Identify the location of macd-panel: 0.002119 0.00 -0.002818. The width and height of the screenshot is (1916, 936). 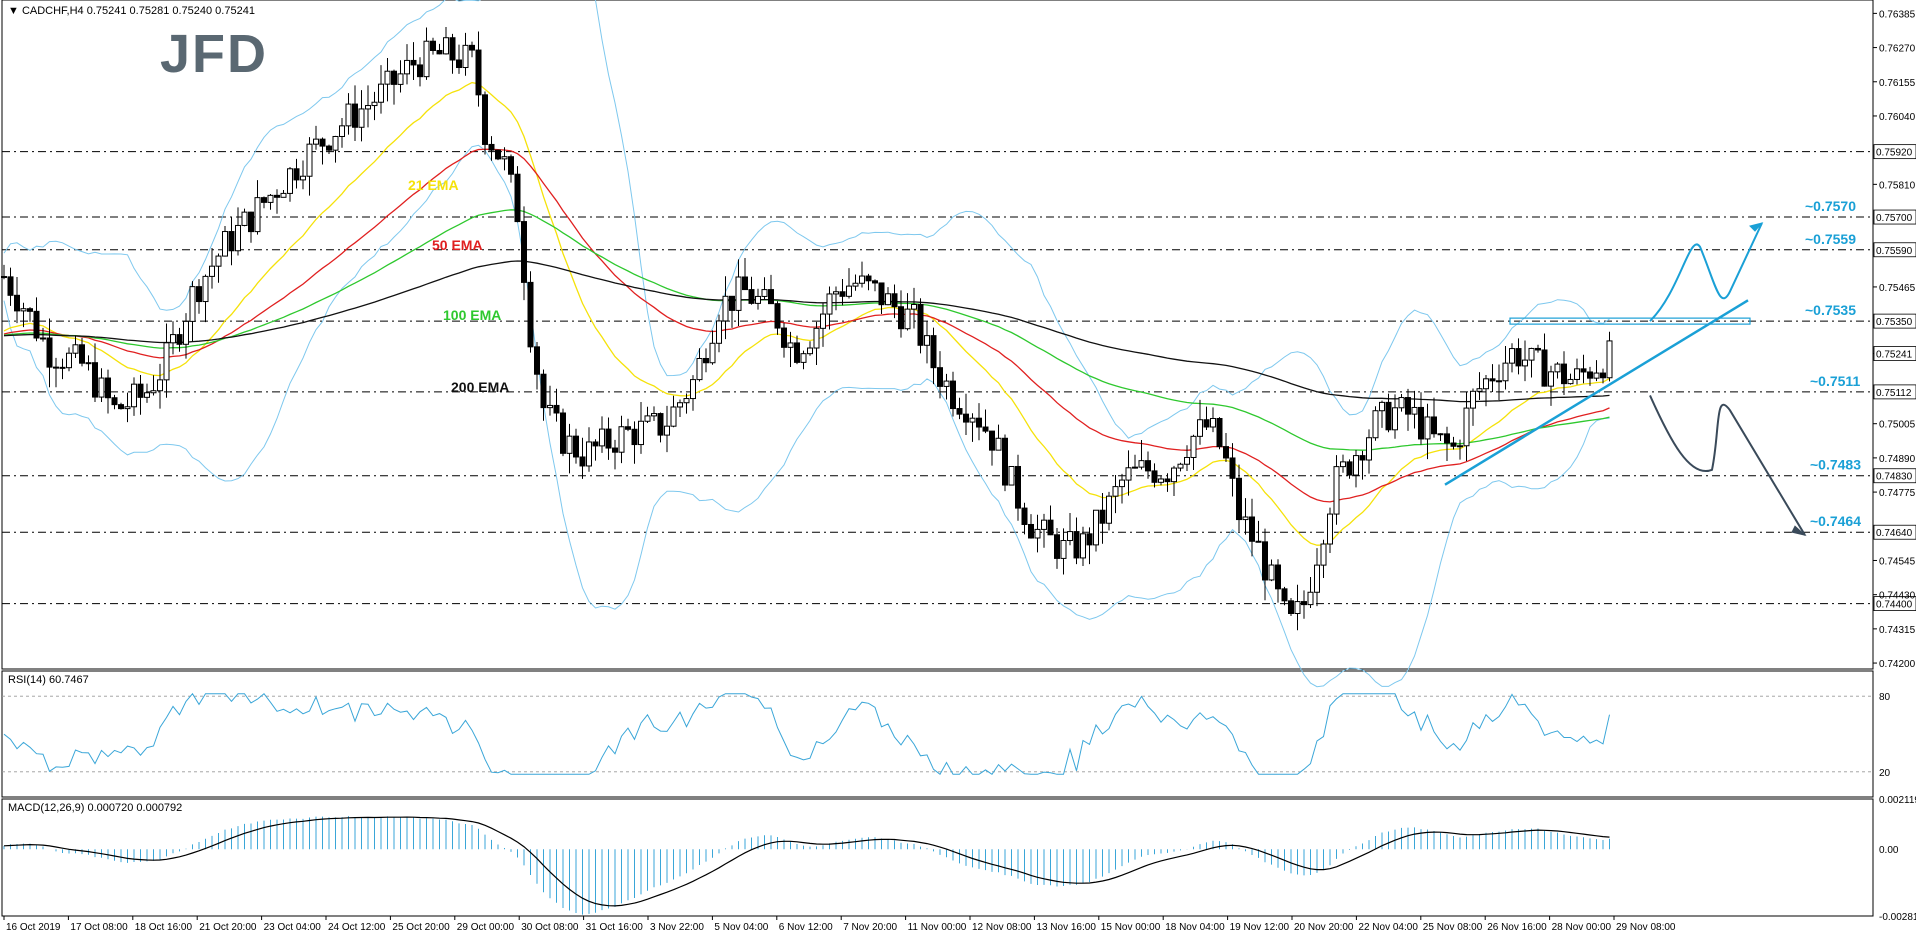
(959, 859).